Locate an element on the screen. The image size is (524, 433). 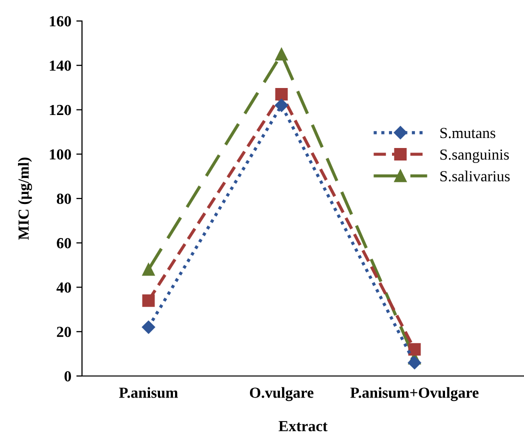
x-tick-label: P.anisum is located at coordinates (148, 392).